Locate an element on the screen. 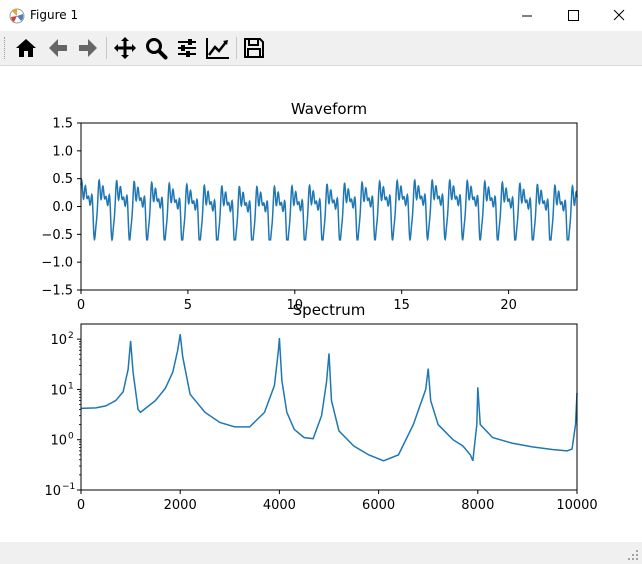 Image resolution: width=642 pixels, height=564 pixels. close-icon is located at coordinates (619, 15).